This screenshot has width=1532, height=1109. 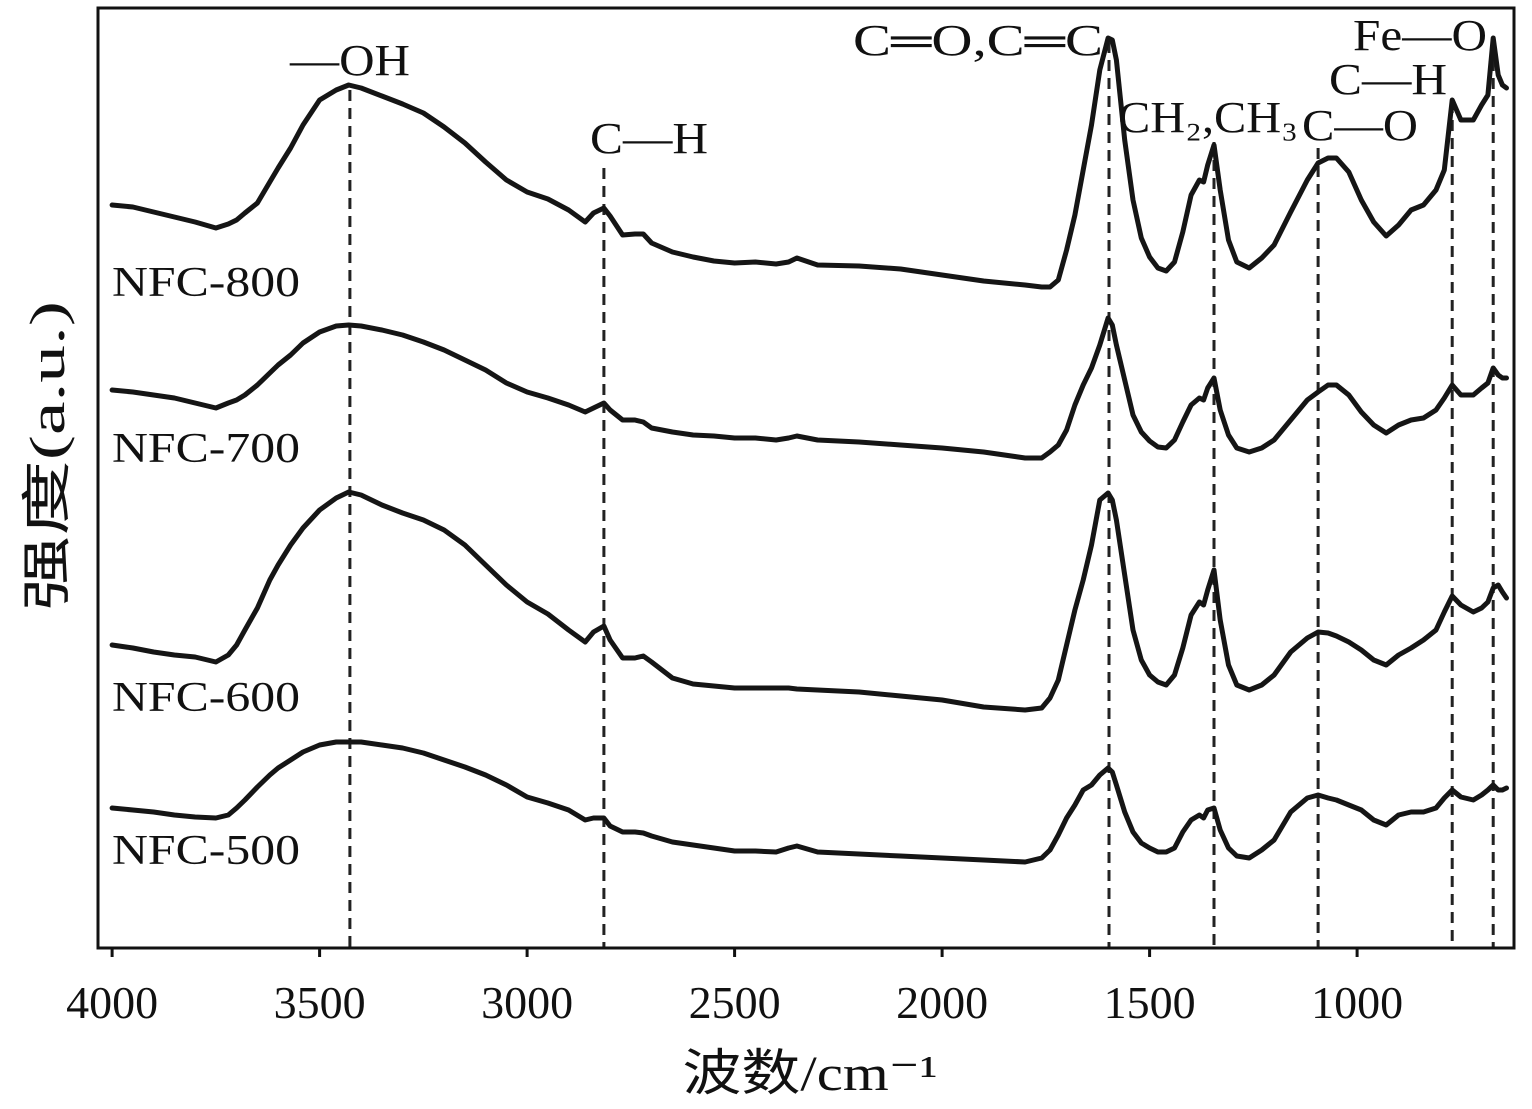 What do you see at coordinates (349, 60) in the screenshot?
I see `annotation-oh: —OH` at bounding box center [349, 60].